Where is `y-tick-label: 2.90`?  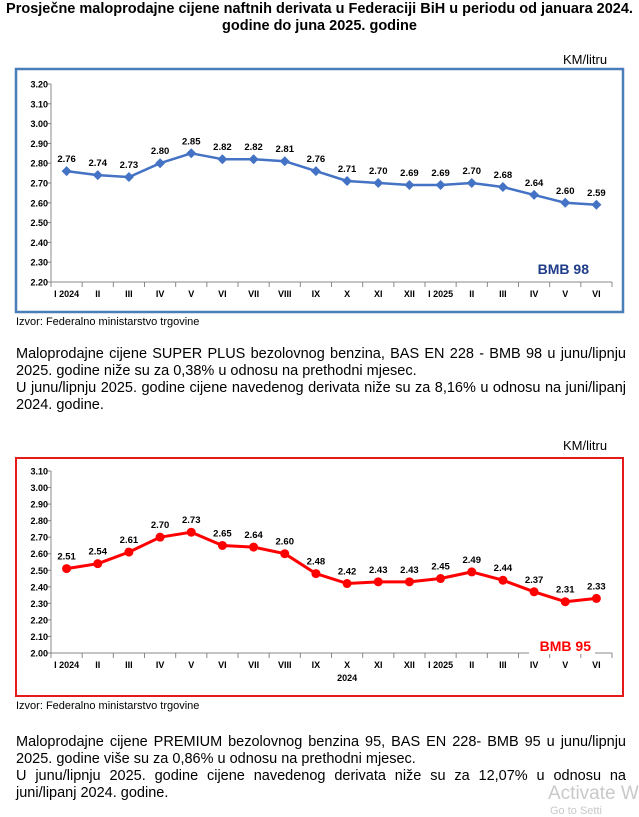 y-tick-label: 2.90 is located at coordinates (39, 144).